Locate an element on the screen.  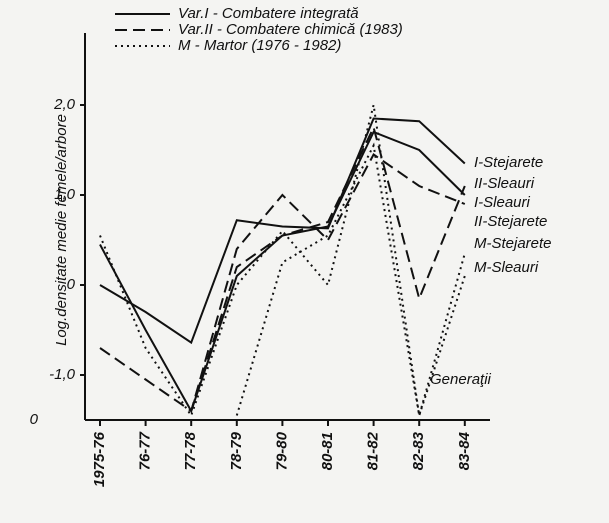
y-tick-label: 1,0 is located at coordinates (65, 194).